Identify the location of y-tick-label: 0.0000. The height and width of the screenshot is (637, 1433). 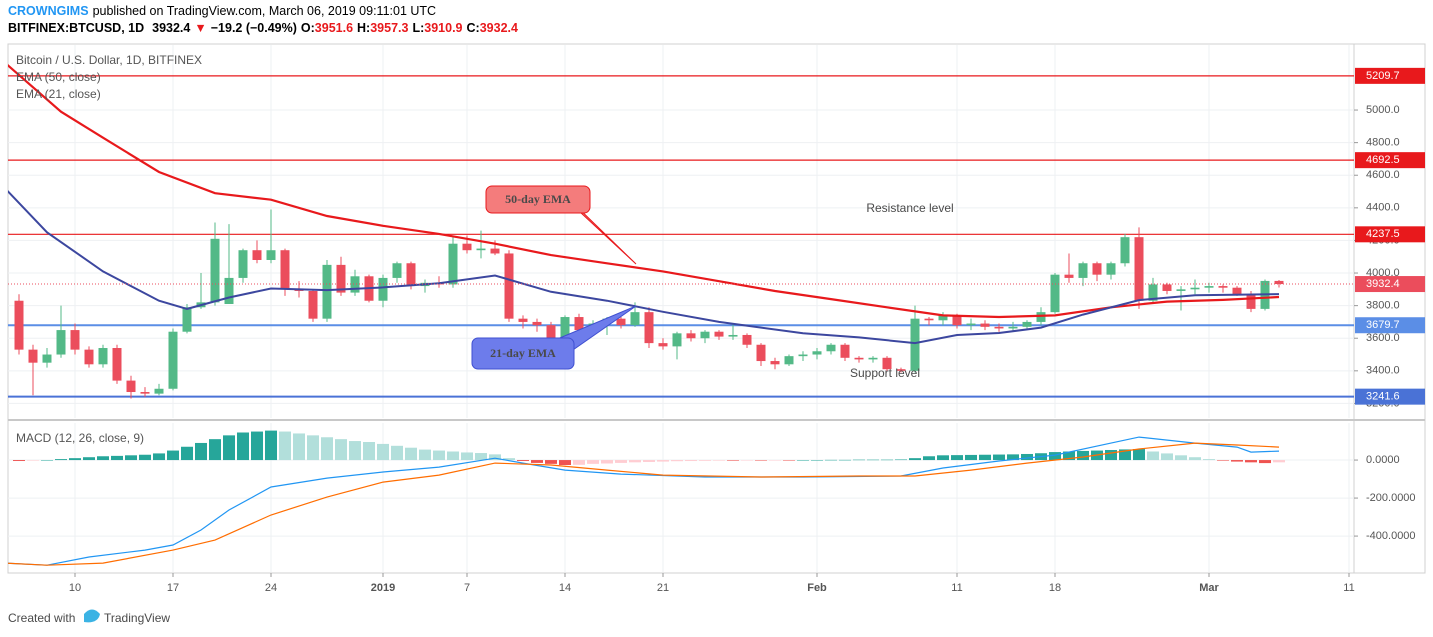
(1383, 460).